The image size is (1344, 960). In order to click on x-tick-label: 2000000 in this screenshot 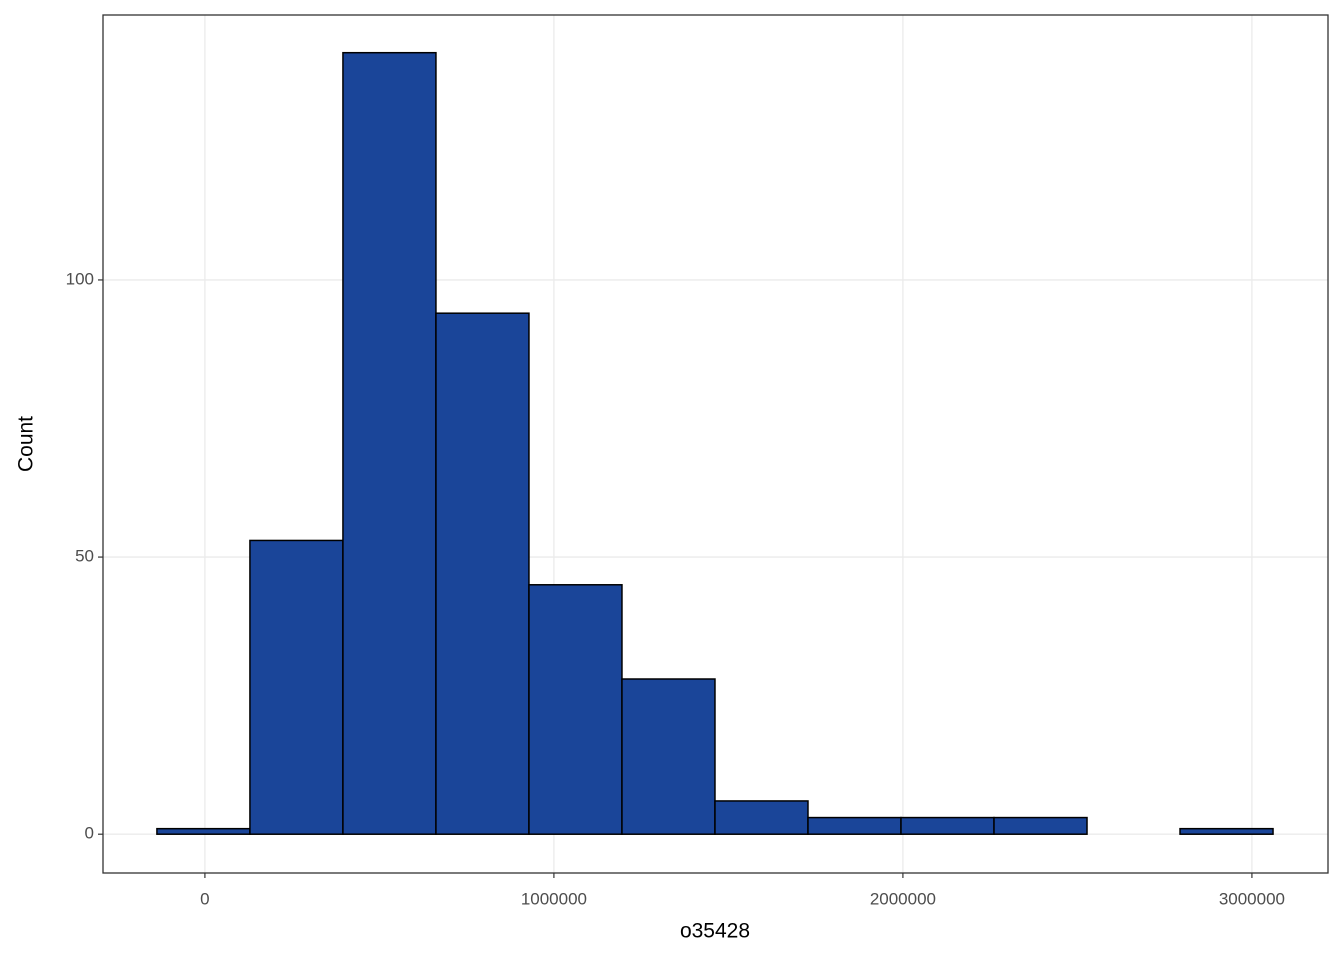, I will do `click(903, 898)`.